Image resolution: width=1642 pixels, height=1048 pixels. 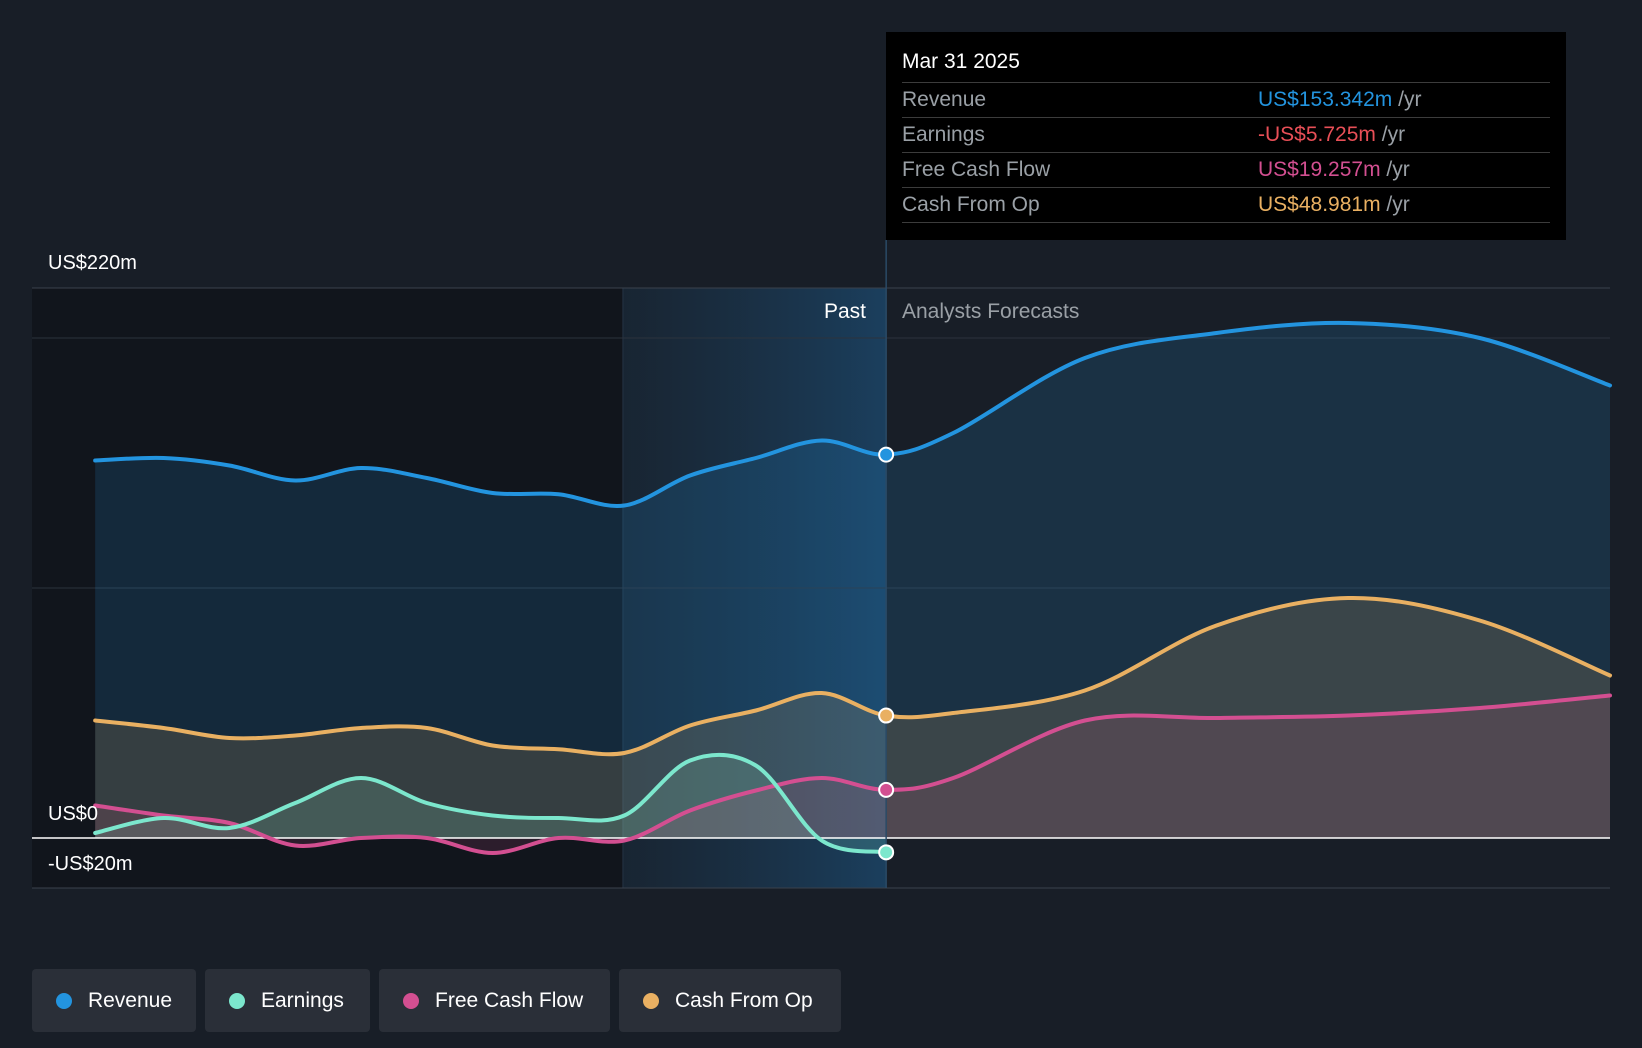 What do you see at coordinates (886, 789) in the screenshot?
I see `marker-free-cash-flow` at bounding box center [886, 789].